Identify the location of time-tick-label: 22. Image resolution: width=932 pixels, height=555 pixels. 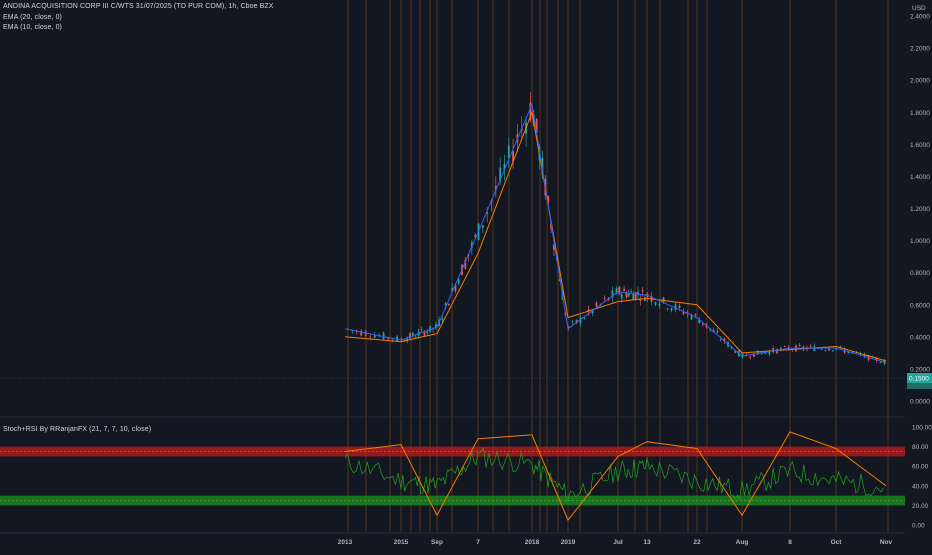
(697, 542).